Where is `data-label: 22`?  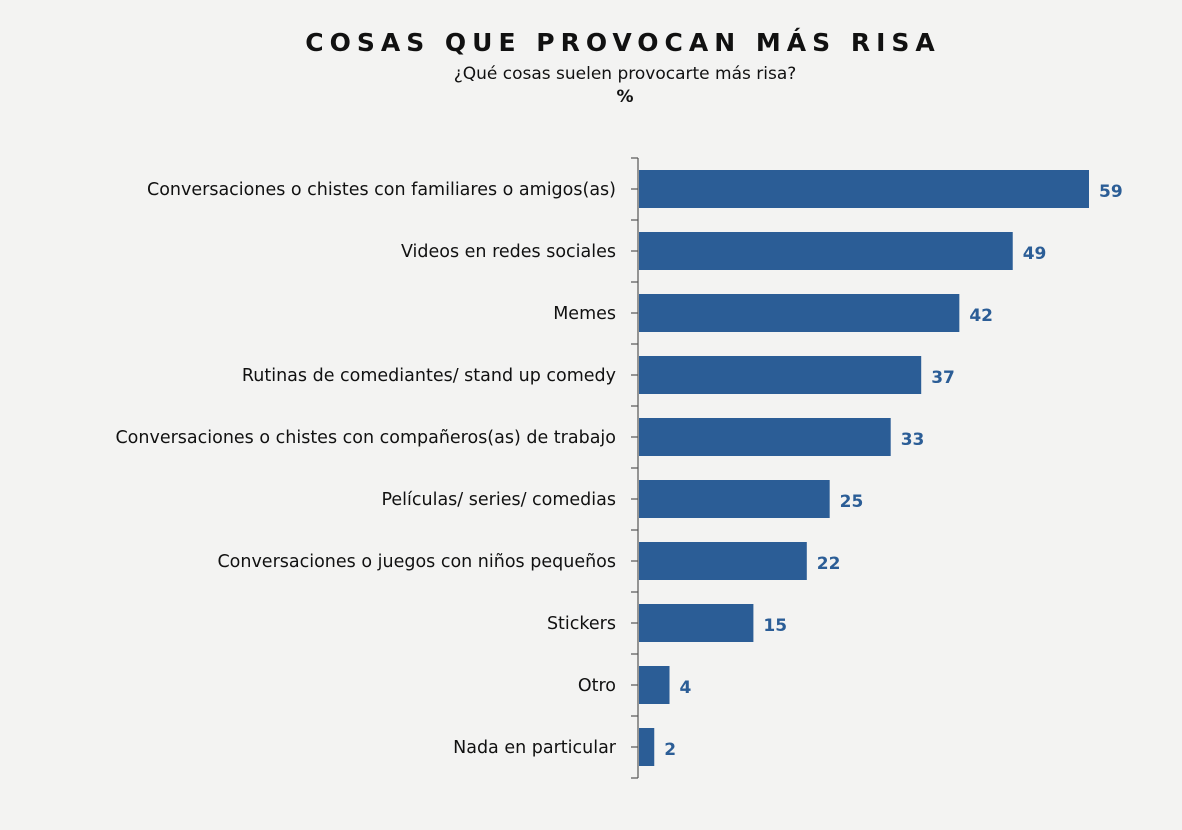 data-label: 22 is located at coordinates (829, 564).